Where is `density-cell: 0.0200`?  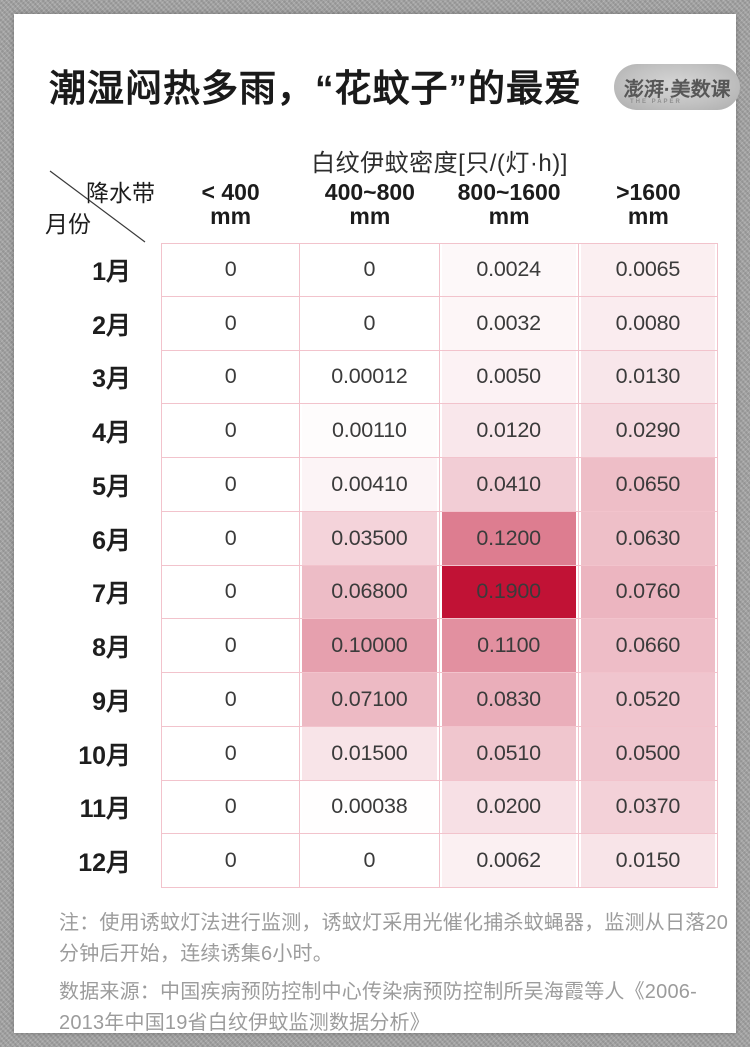
density-cell: 0.0200 is located at coordinates (509, 807).